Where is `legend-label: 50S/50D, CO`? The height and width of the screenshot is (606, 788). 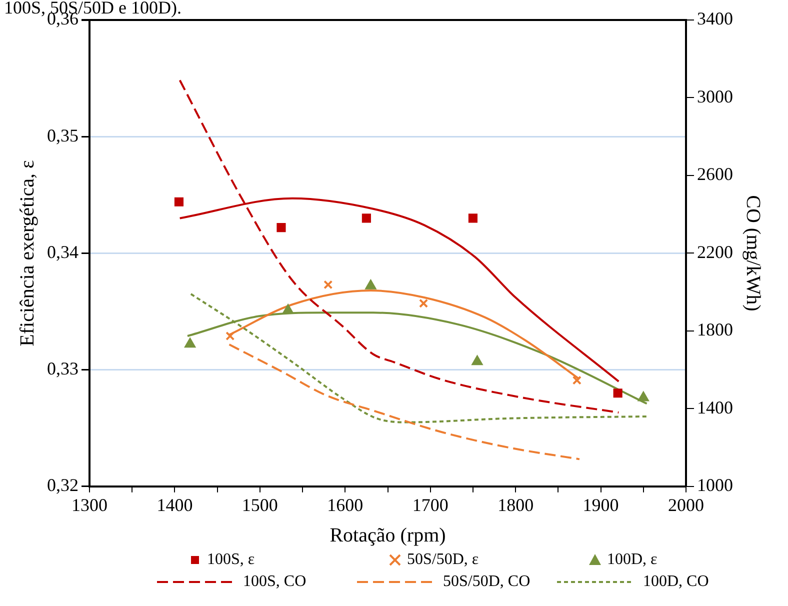 legend-label: 50S/50D, CO is located at coordinates (486, 581).